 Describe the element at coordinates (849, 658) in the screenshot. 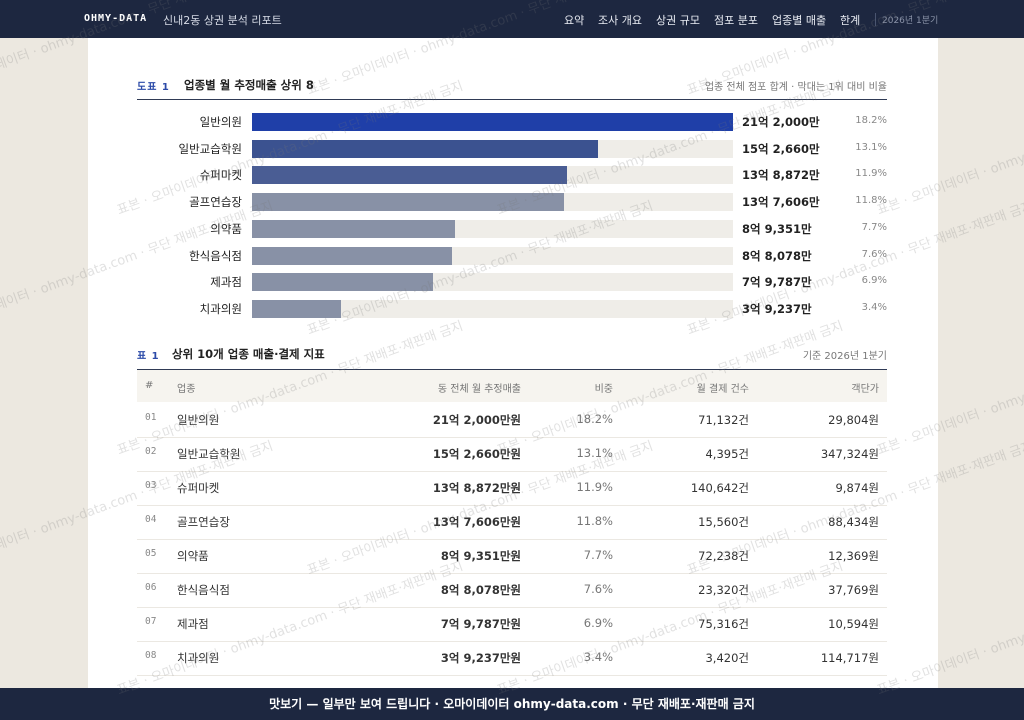

I see `table-cell: 114,717원` at that location.